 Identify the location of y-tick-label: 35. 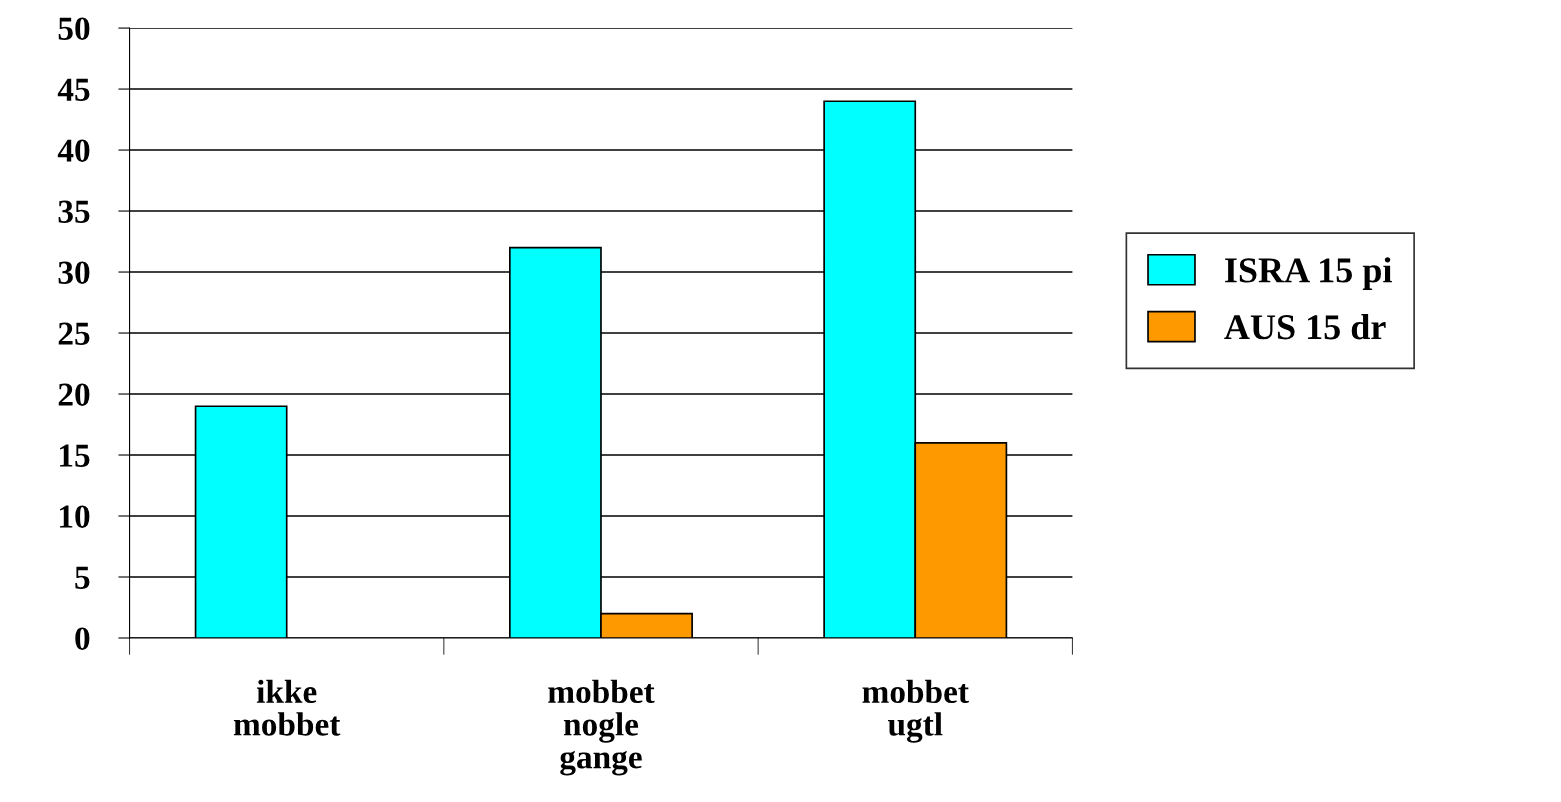
(74, 211).